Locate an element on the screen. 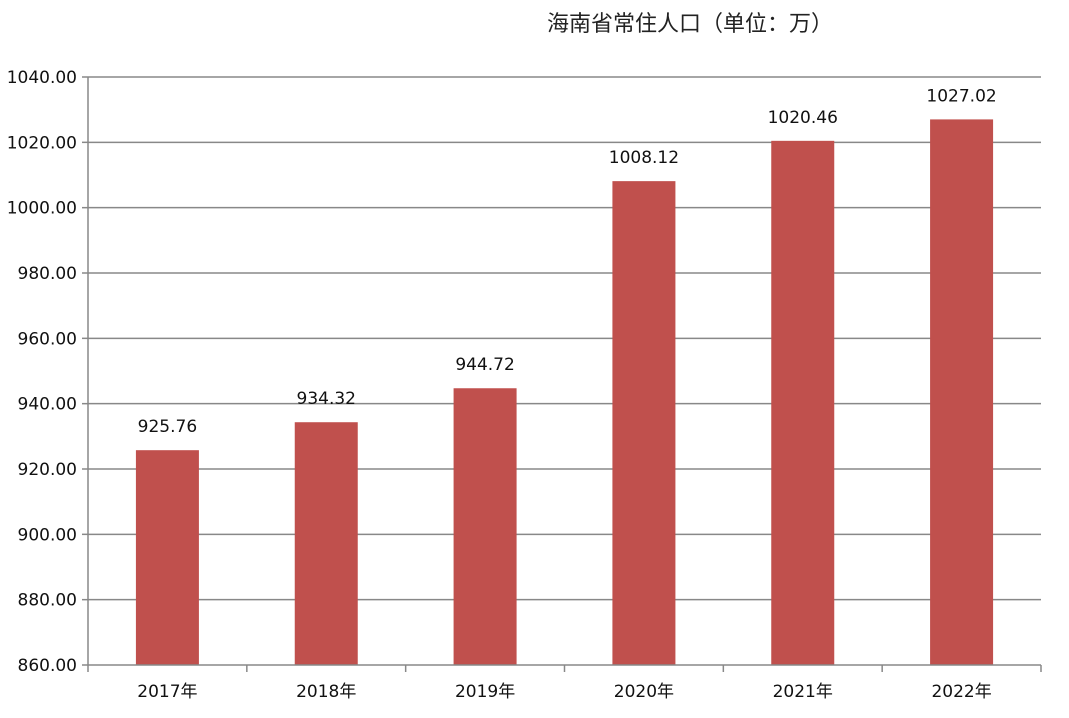 Image resolution: width=1069 pixels, height=718 pixels. bar-2018年 is located at coordinates (326, 543).